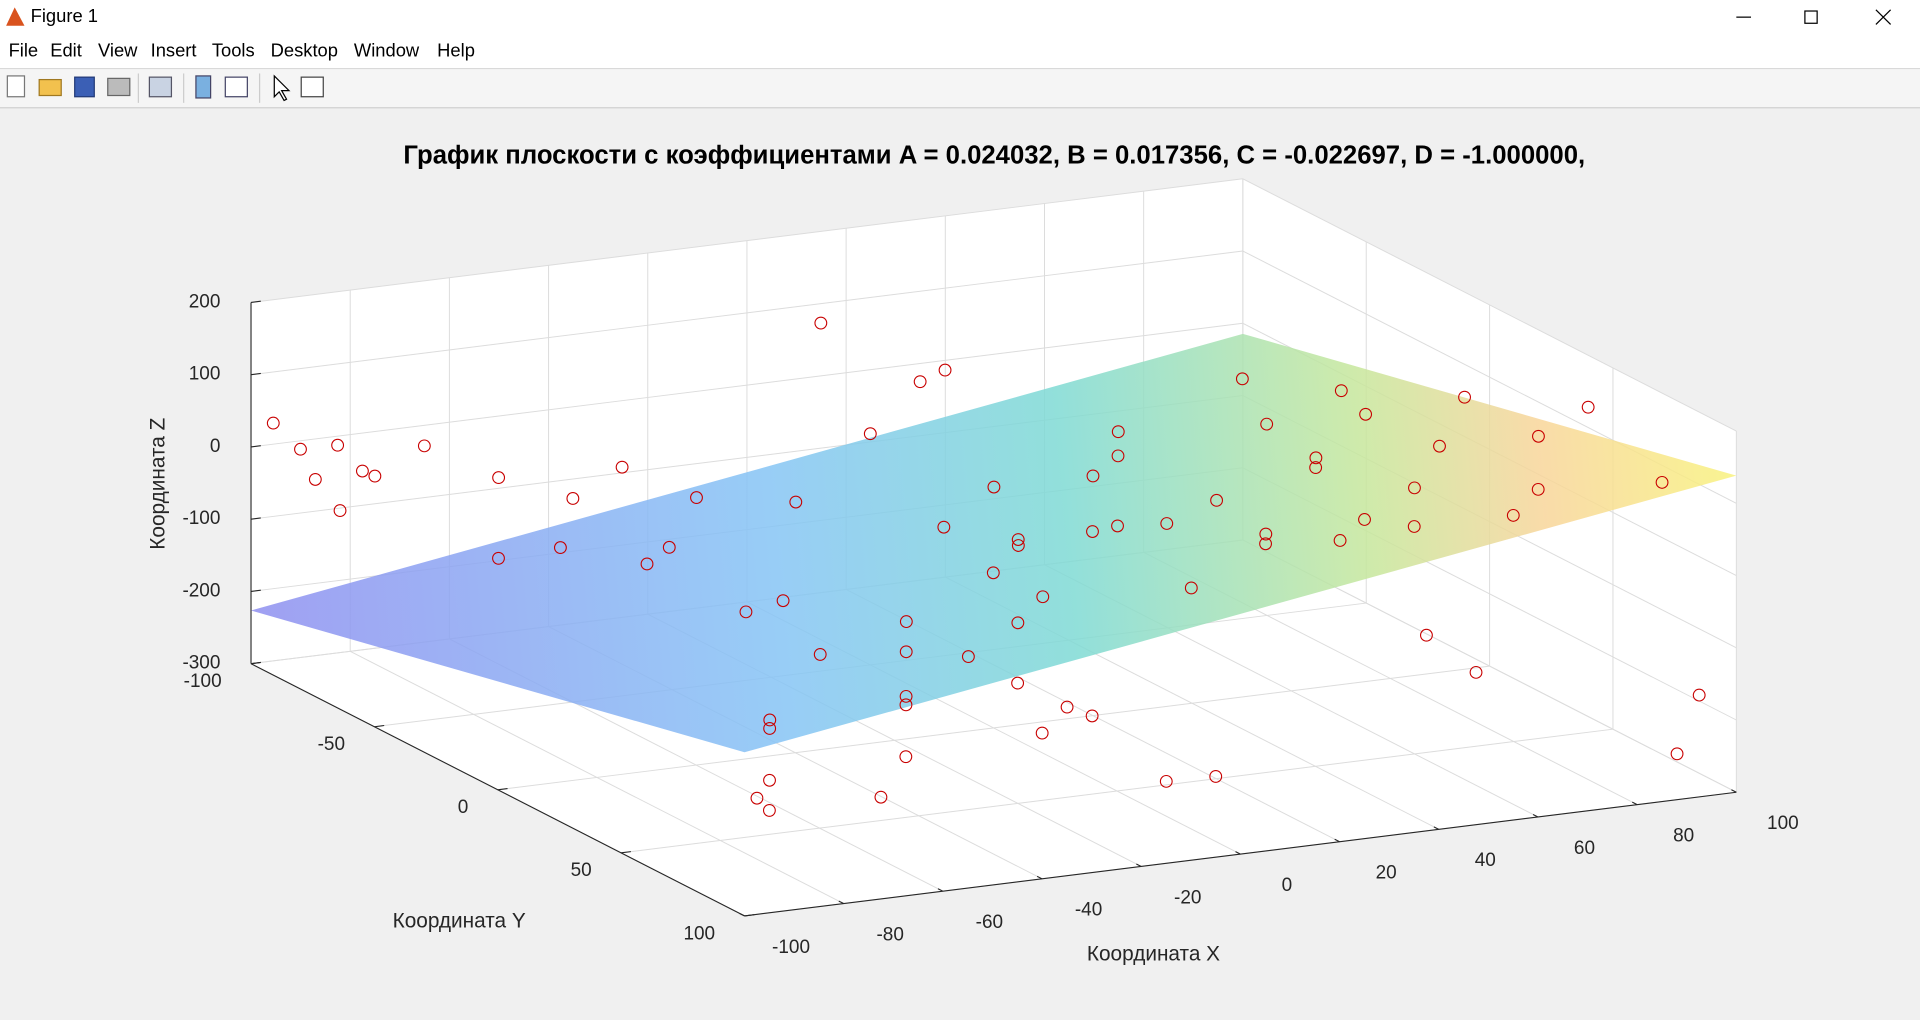 This screenshot has height=1020, width=1920. Describe the element at coordinates (960, 88) in the screenshot. I see `toolbar` at that location.